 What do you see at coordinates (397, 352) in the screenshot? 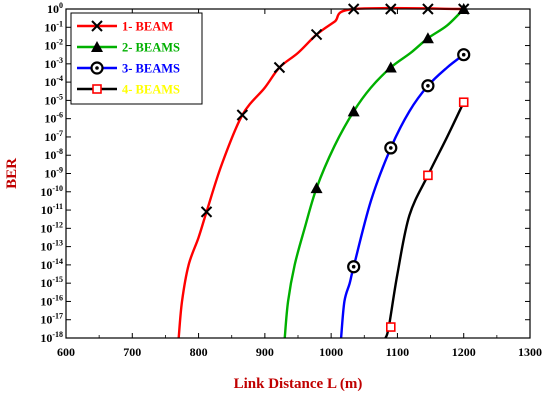
I see `x-tick-label: 1100` at bounding box center [397, 352].